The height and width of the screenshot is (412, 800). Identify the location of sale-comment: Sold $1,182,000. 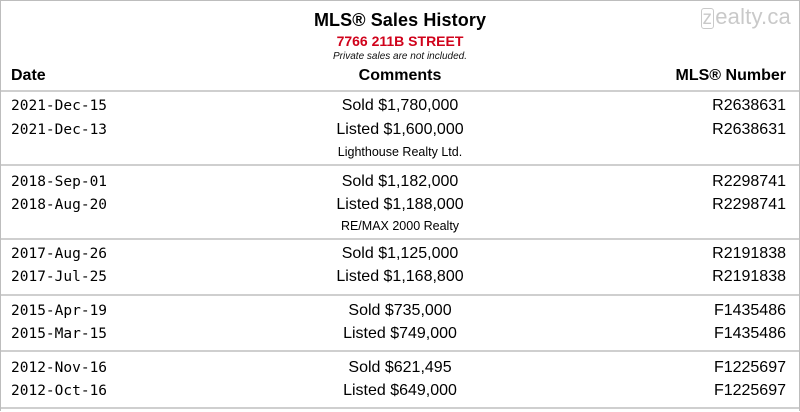
(400, 181).